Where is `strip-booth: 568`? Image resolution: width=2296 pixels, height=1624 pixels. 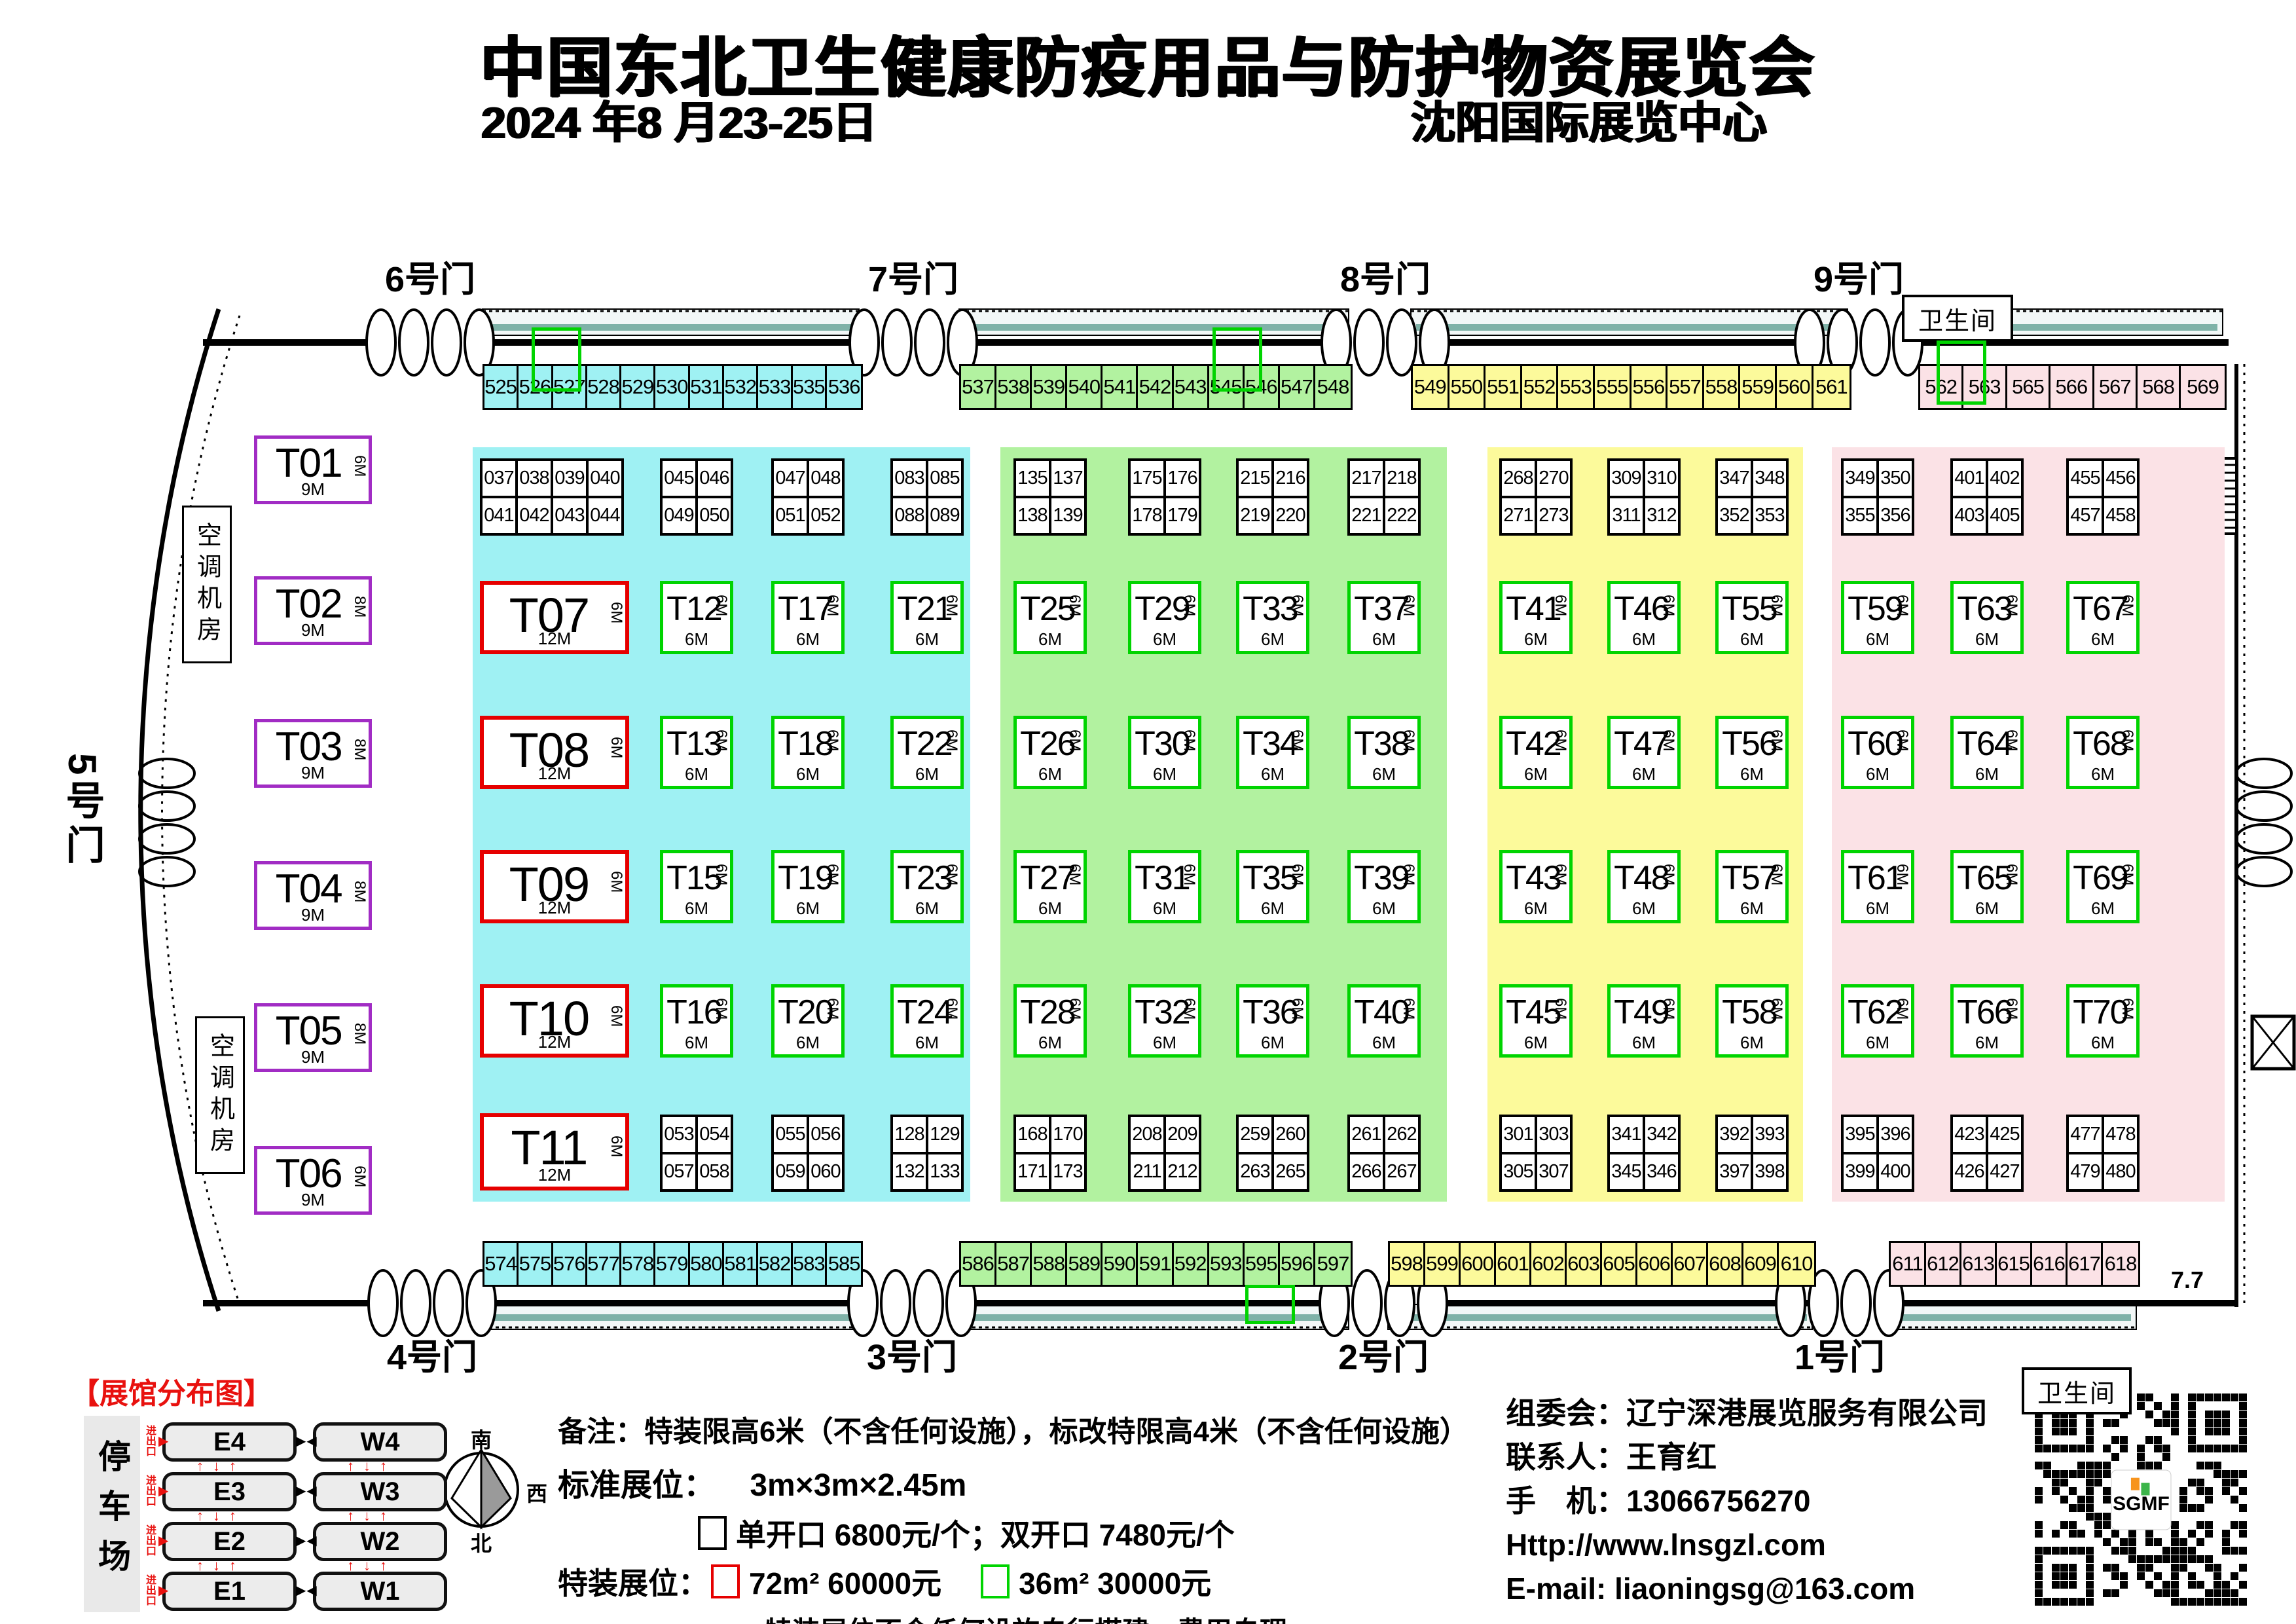 strip-booth: 568 is located at coordinates (2159, 387).